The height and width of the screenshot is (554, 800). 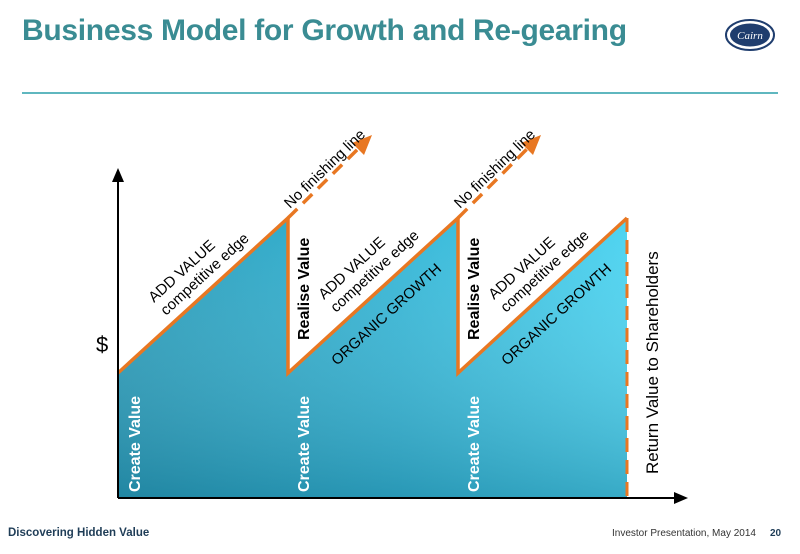 I want to click on logo-text: Cairn, so click(x=750, y=36).